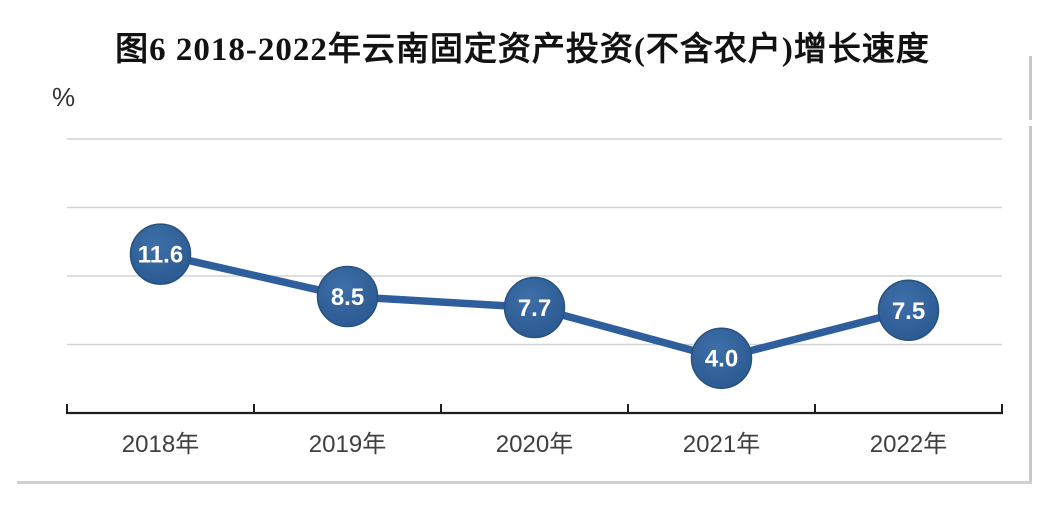 This screenshot has width=1060, height=506. I want to click on data-point-label: 7.7, so click(534, 308).